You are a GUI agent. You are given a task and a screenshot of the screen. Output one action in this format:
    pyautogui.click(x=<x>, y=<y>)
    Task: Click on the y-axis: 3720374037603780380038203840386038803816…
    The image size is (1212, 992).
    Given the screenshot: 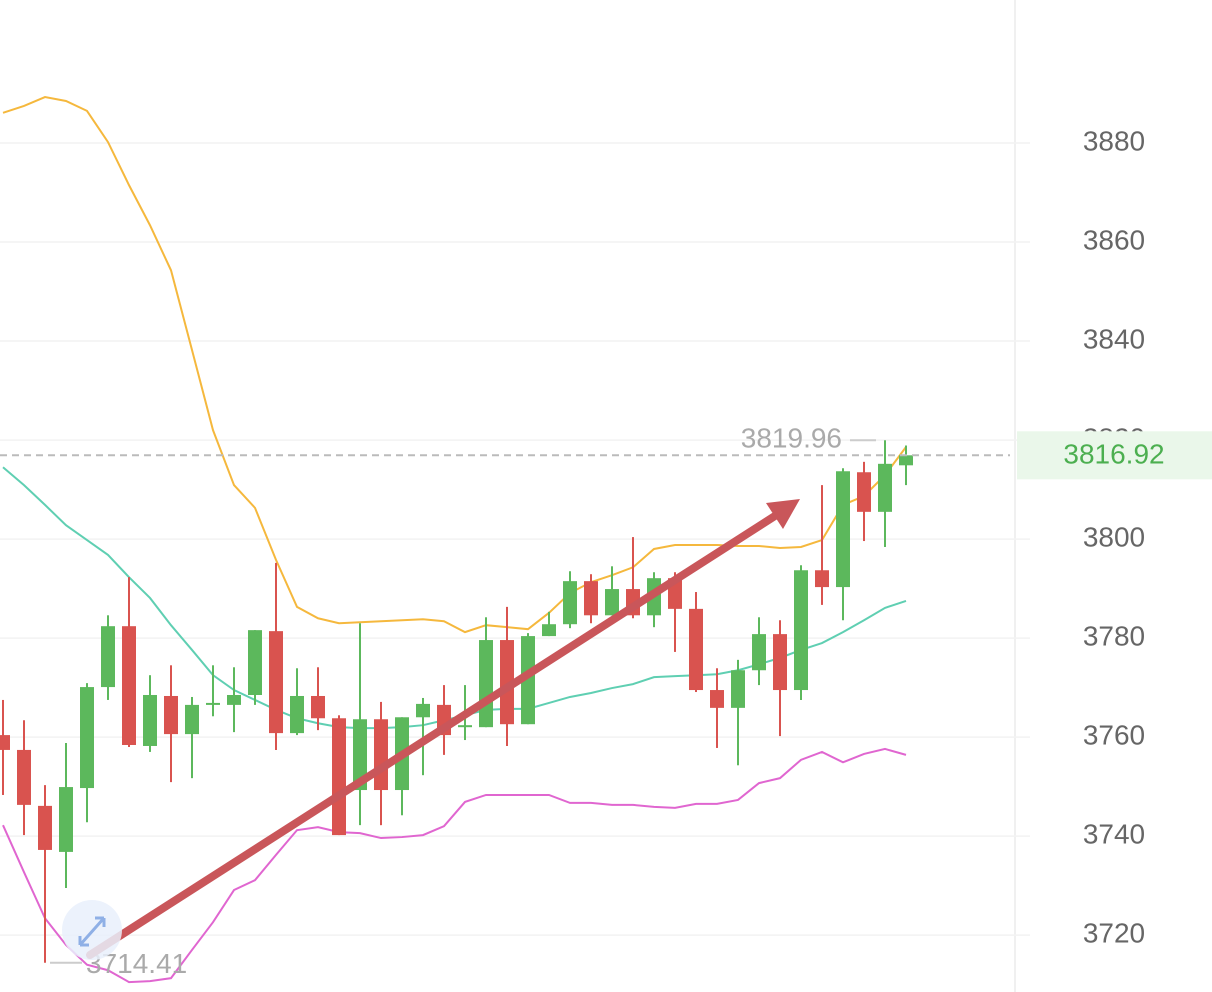 What is the action you would take?
    pyautogui.click(x=1114, y=536)
    